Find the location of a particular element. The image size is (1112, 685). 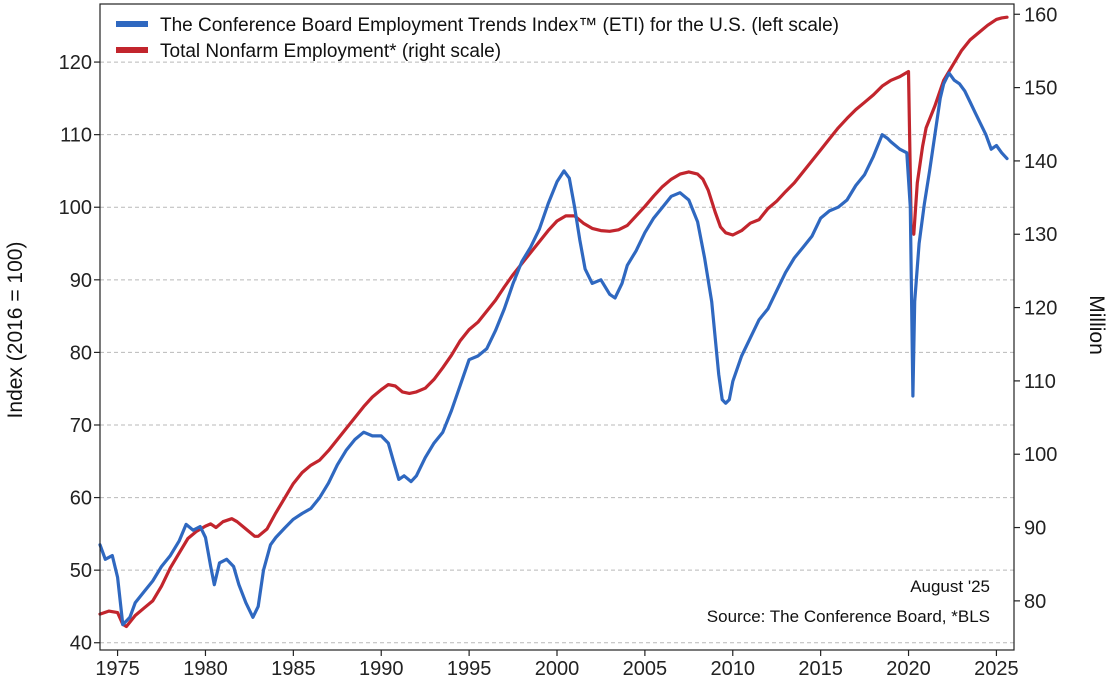

right-tick-label: 140 is located at coordinates (1040, 162).